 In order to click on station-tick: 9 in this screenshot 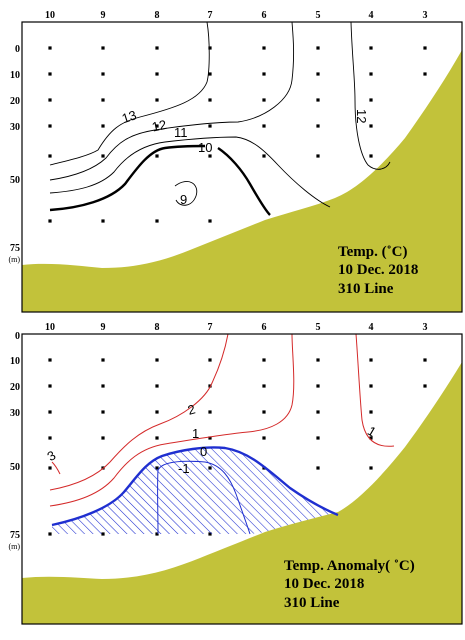, I will do `click(103, 327)`.